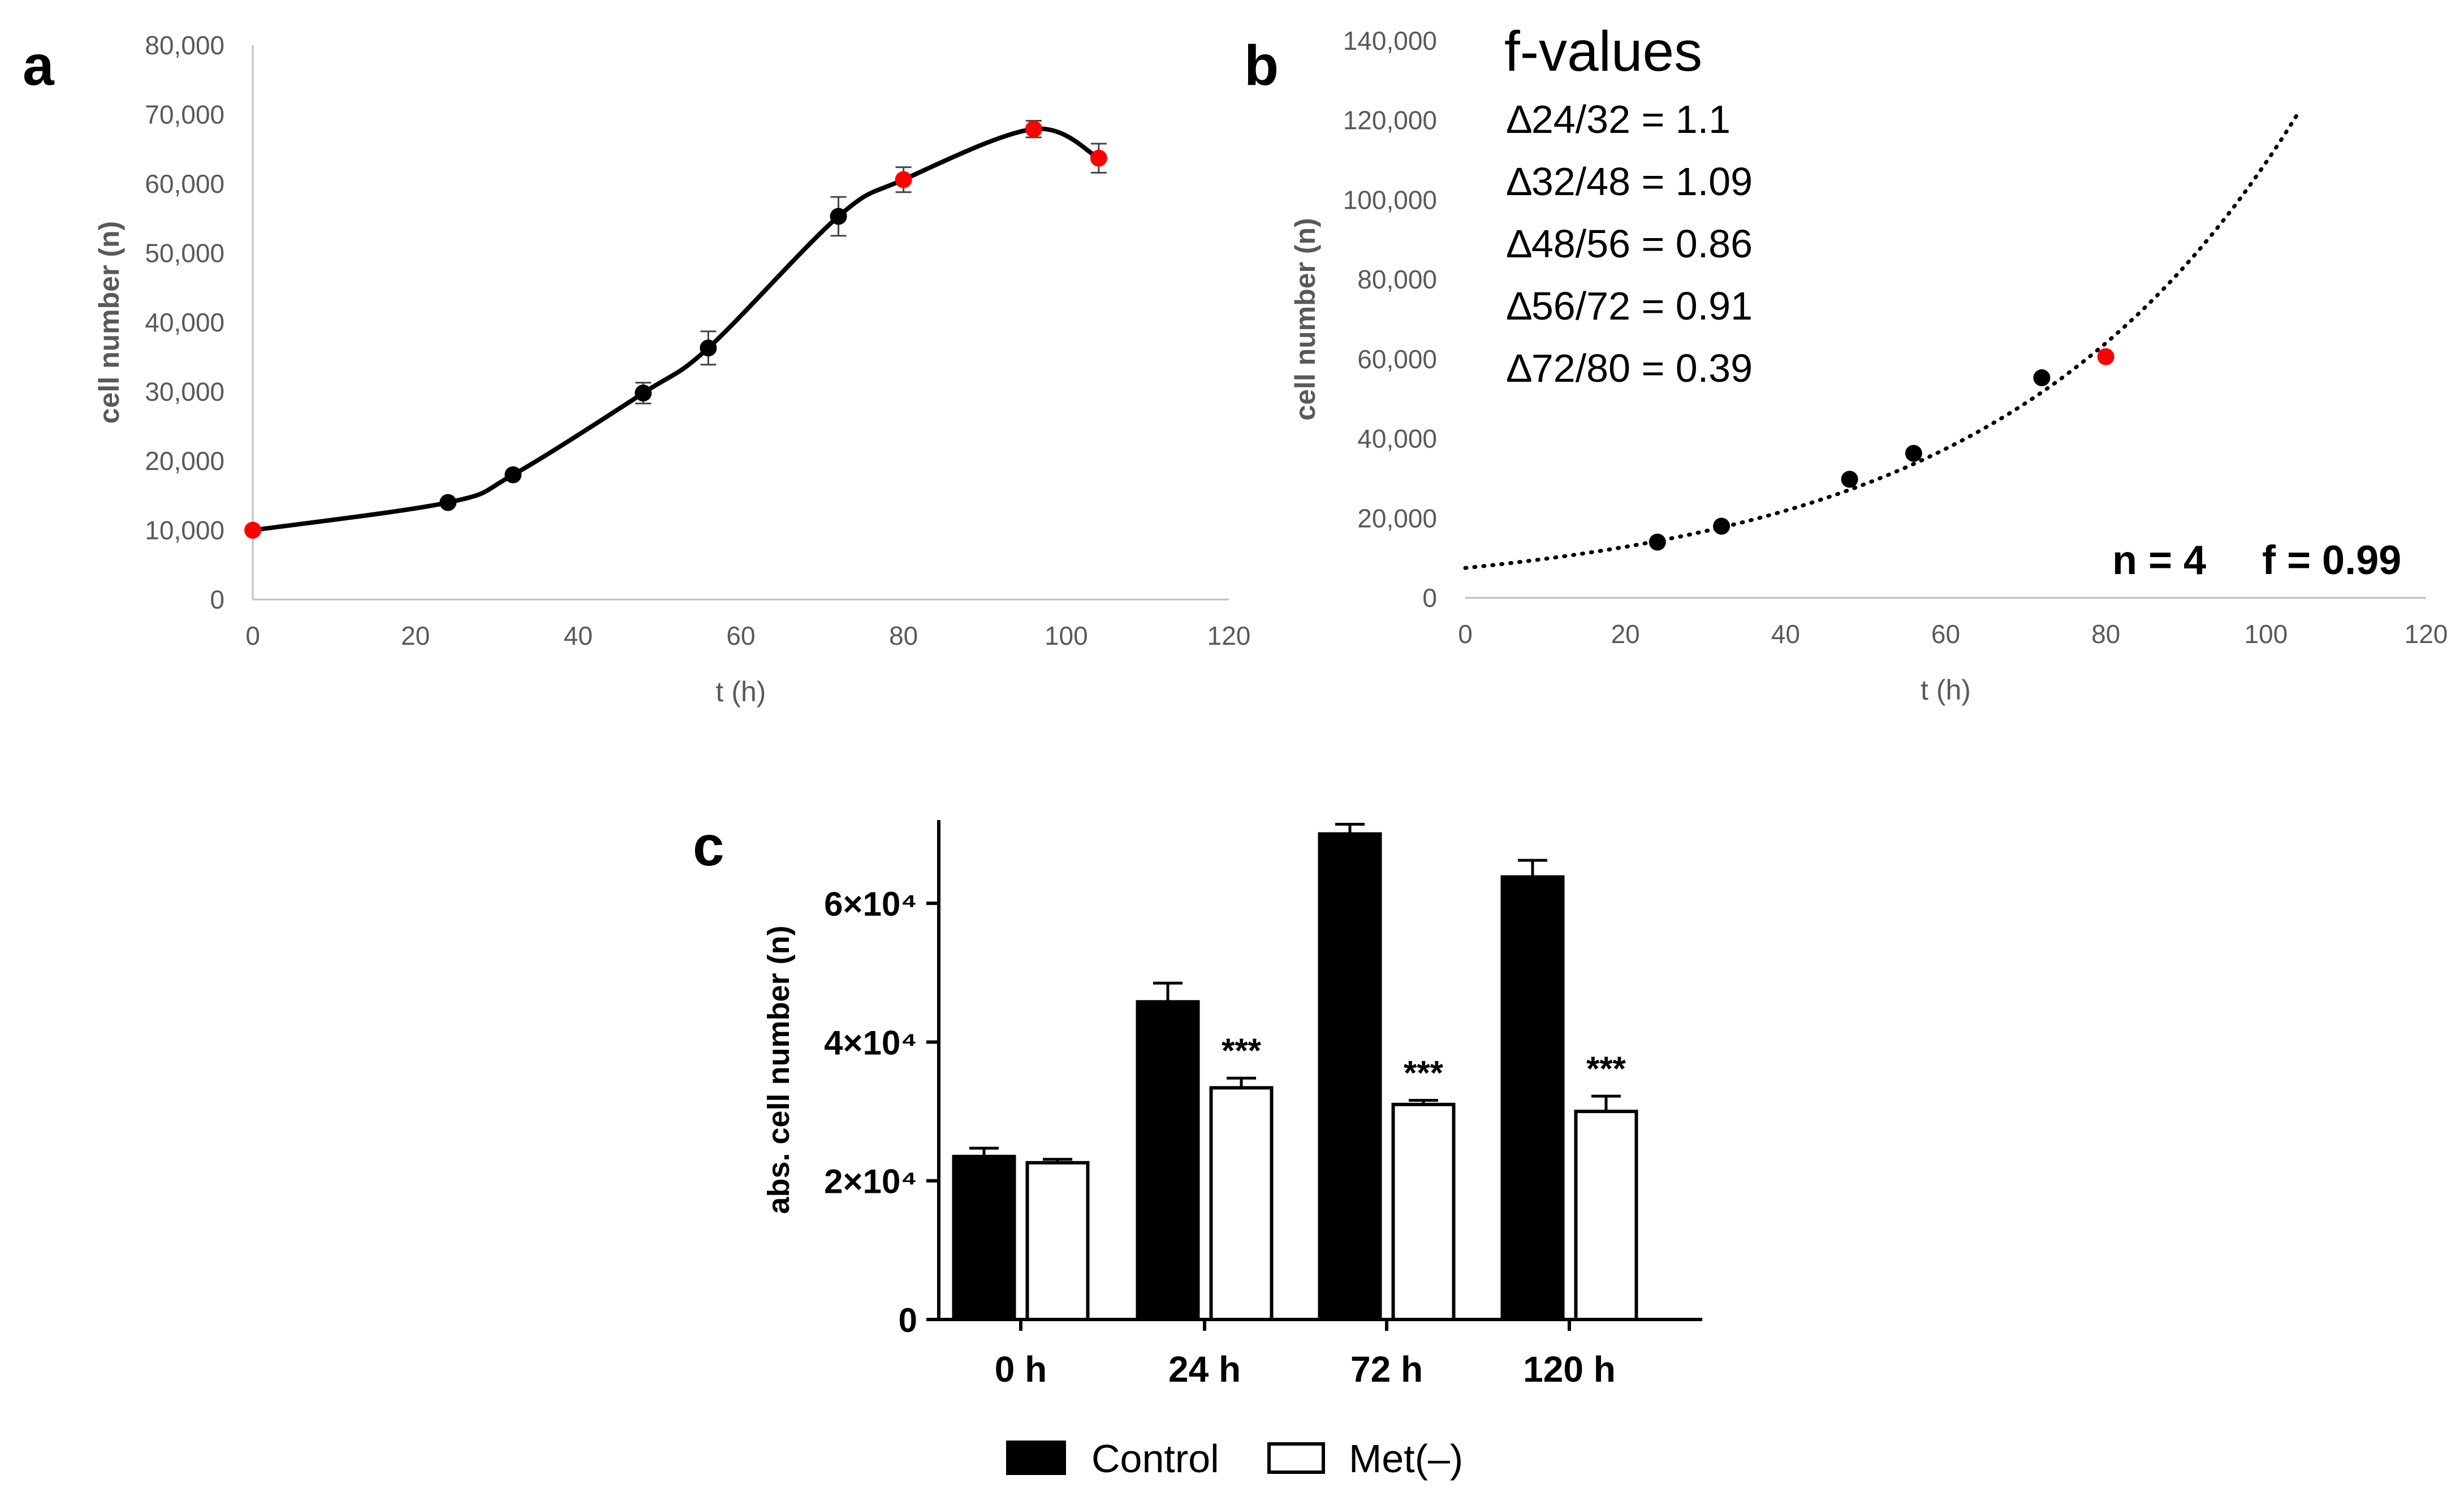 Image resolution: width=2464 pixels, height=1505 pixels. Describe the element at coordinates (1390, 199) in the screenshot. I see `y-tick-label: 100,000` at that location.